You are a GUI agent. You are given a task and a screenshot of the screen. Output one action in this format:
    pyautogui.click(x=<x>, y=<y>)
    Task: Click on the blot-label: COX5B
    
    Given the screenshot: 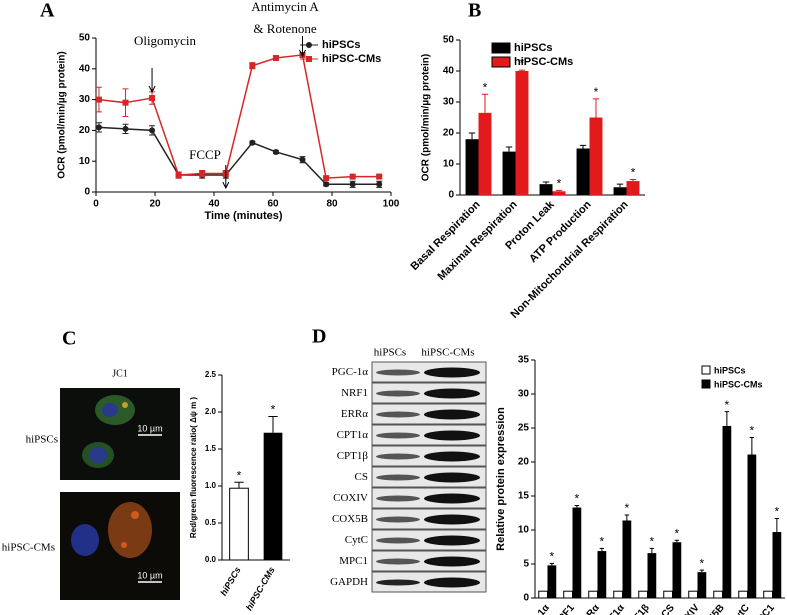 What is the action you would take?
    pyautogui.click(x=350, y=519)
    